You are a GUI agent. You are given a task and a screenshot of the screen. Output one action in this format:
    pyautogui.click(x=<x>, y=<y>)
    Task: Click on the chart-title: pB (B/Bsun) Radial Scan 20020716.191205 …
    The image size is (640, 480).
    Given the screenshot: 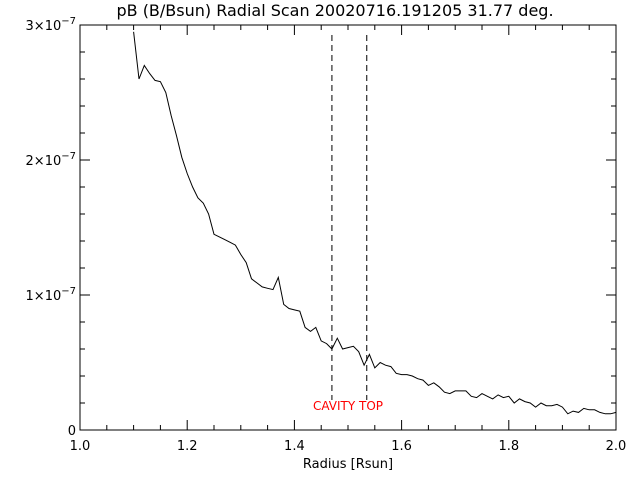 What is the action you would take?
    pyautogui.click(x=334, y=10)
    